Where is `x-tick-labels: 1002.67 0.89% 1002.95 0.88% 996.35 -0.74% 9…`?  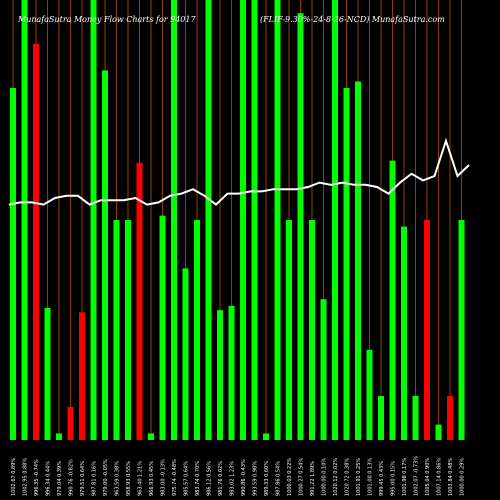
x-tick-labels: 1002.67 0.89% 1002.95 0.88% 996.35 -0.74% 9… is located at coordinates (238, 476).